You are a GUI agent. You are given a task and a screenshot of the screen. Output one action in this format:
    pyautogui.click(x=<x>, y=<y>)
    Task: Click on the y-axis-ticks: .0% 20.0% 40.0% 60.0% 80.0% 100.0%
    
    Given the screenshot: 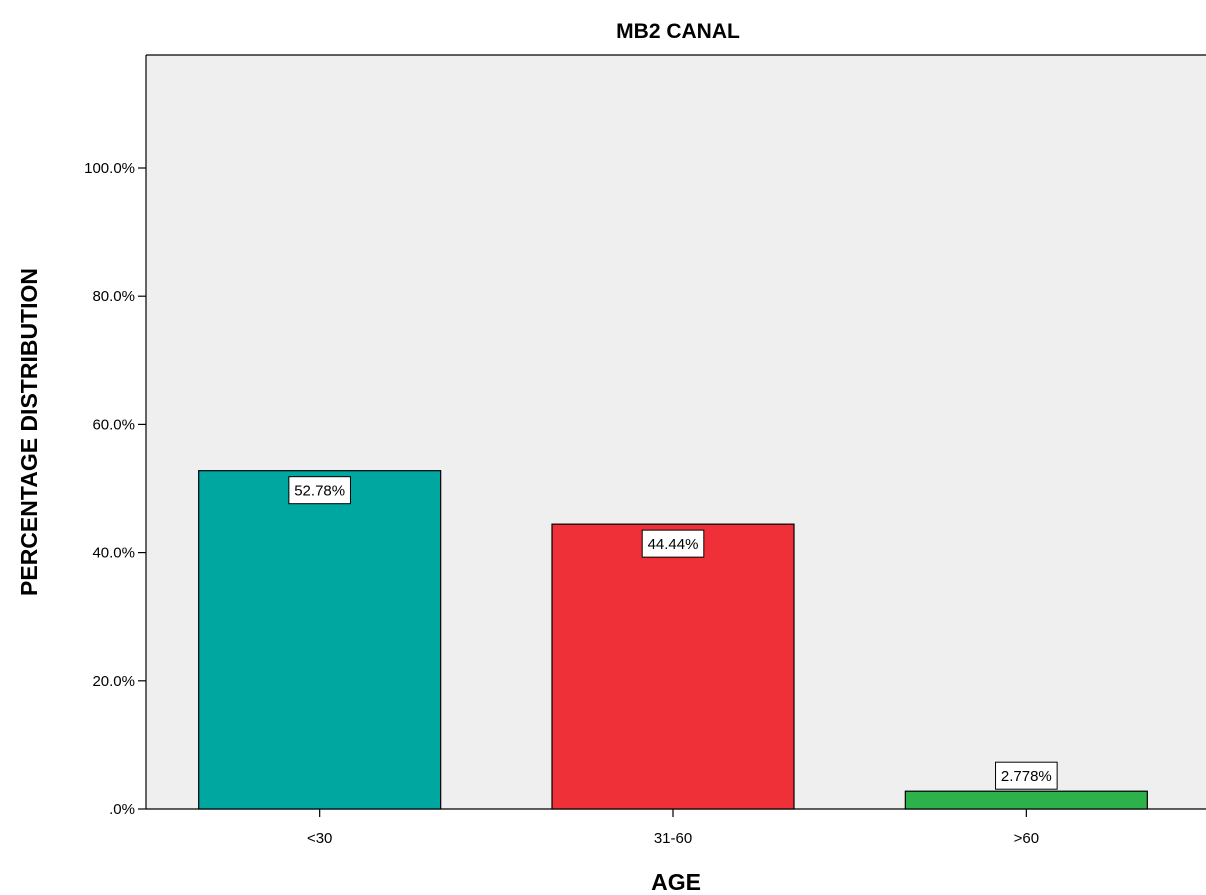 What is the action you would take?
    pyautogui.click(x=115, y=489)
    